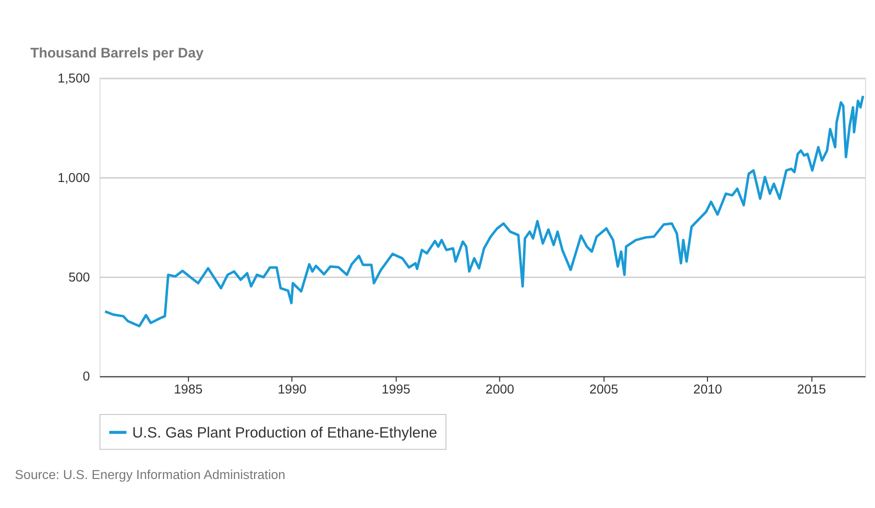 The image size is (875, 508). What do you see at coordinates (707, 389) in the screenshot?
I see `x-tick-label: 2010` at bounding box center [707, 389].